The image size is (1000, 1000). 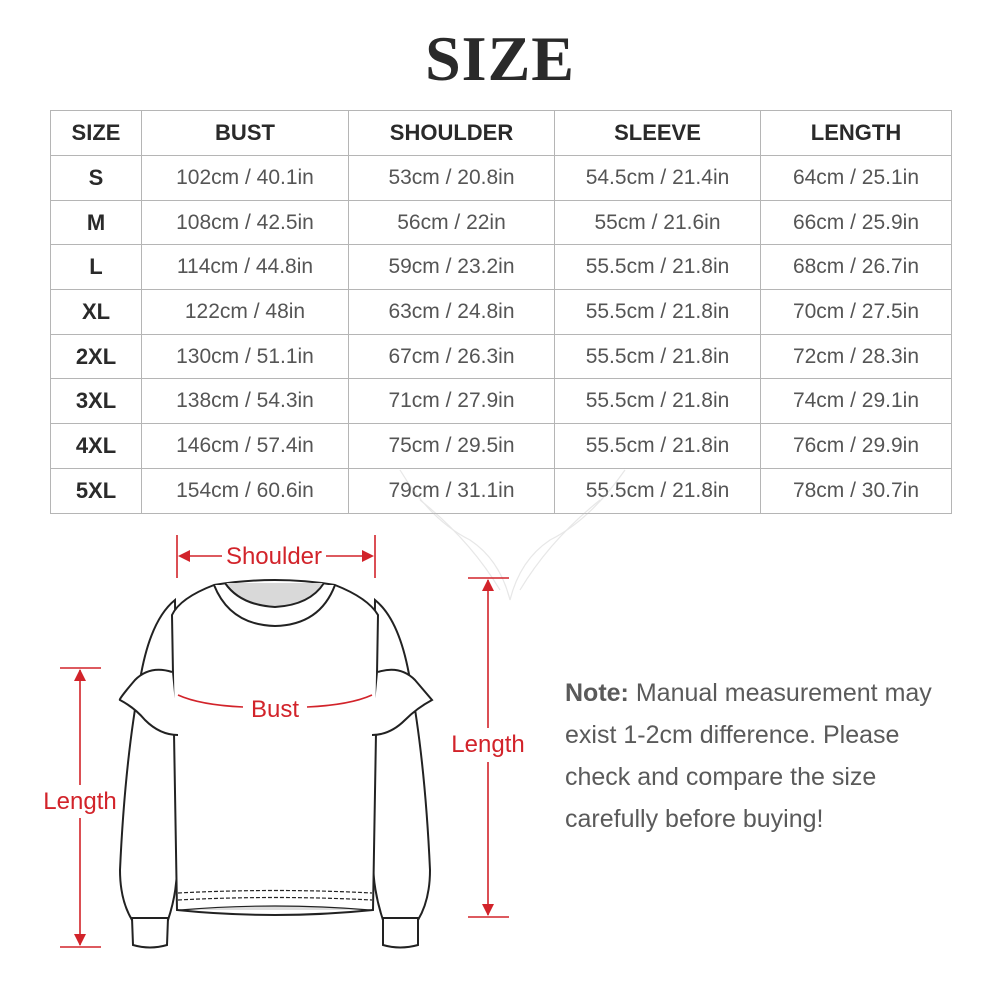 What do you see at coordinates (245, 178) in the screenshot?
I see `measurement-cell: 102cm / 40.1in` at bounding box center [245, 178].